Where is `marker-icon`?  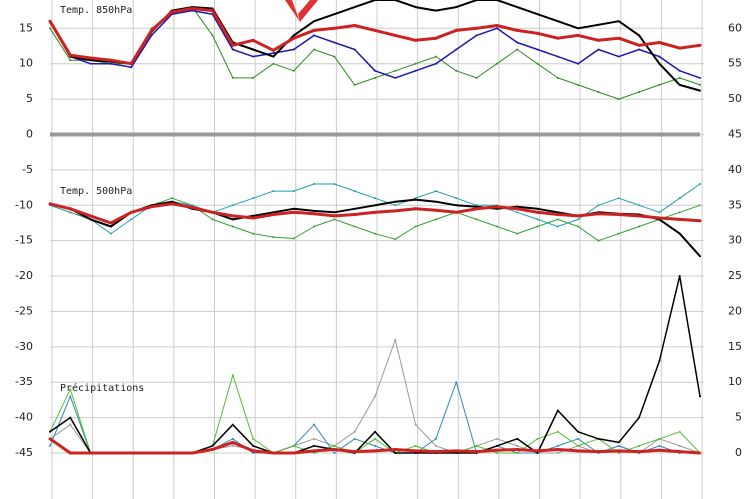
marker-icon is located at coordinates (292, 11).